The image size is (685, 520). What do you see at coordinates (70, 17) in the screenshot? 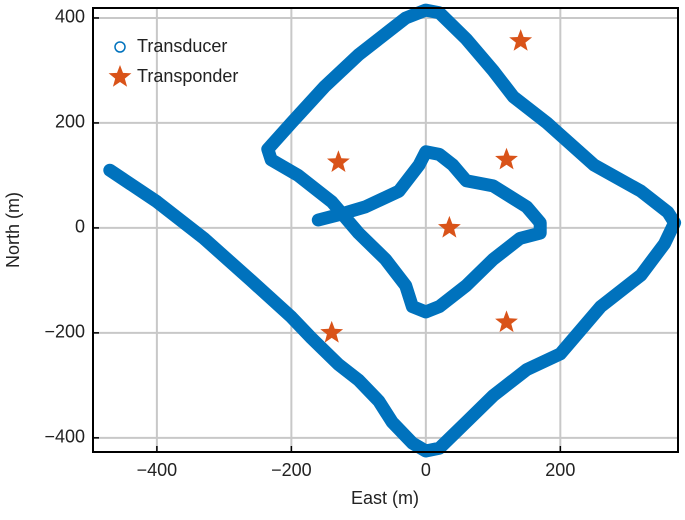
I see `y-tick-label: 400` at bounding box center [70, 17].